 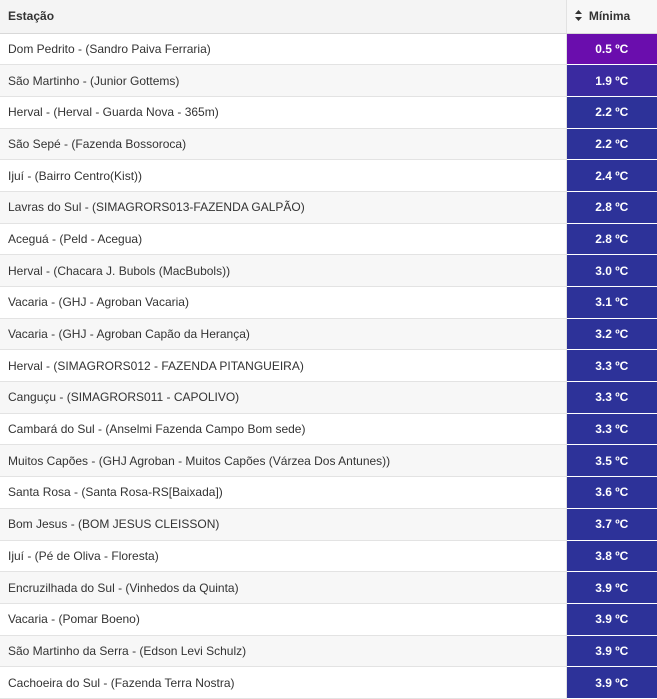 What do you see at coordinates (283, 144) in the screenshot?
I see `station-name-cell: São Sepé - (Fazenda Bossoroca)` at bounding box center [283, 144].